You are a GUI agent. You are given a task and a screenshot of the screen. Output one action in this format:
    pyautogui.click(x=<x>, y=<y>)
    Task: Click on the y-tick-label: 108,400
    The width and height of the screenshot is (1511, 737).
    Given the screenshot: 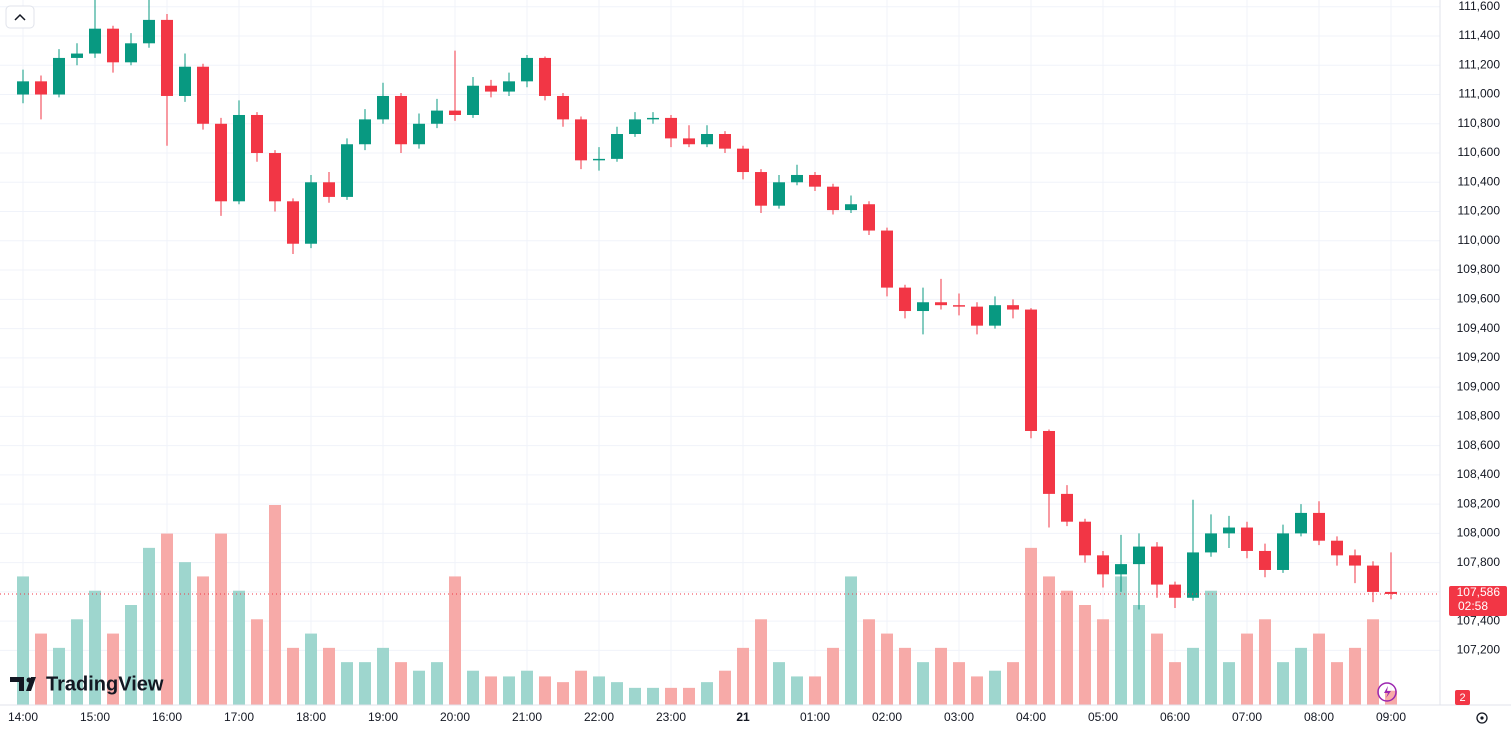 What is the action you would take?
    pyautogui.click(x=1479, y=474)
    